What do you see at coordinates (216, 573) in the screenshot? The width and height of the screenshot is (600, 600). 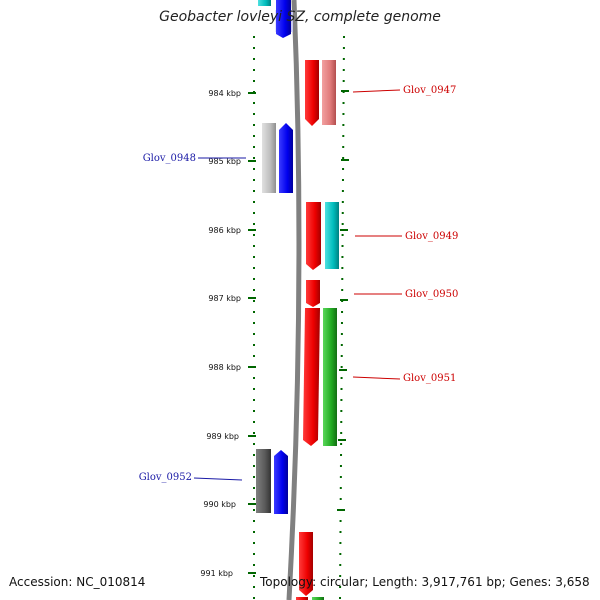 I see `tick-label-991: 991 kbp` at bounding box center [216, 573].